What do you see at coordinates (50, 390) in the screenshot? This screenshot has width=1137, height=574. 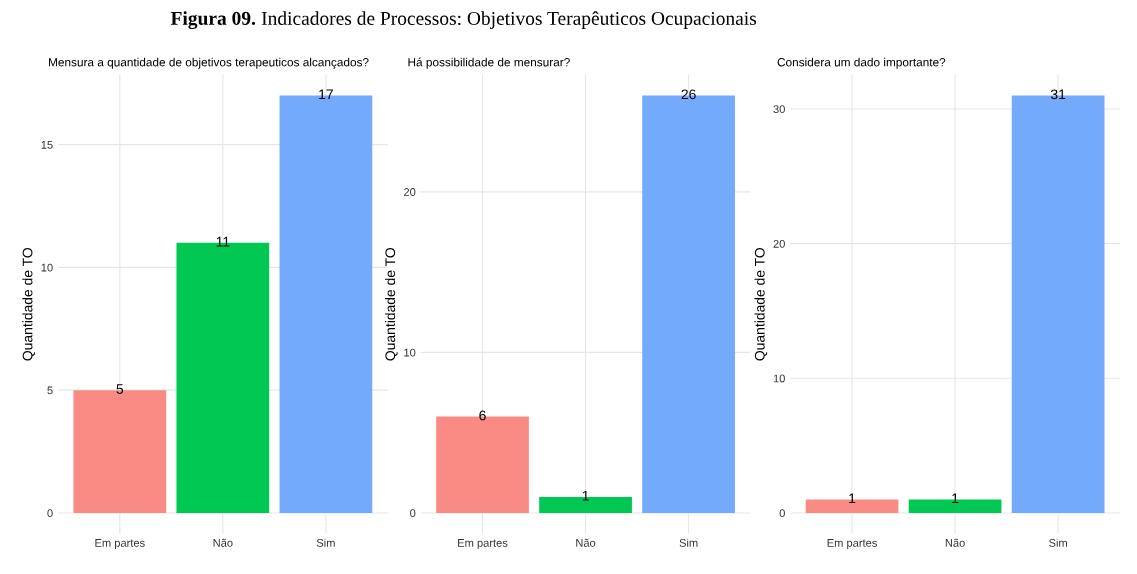 I see `y-tick-label: 5` at bounding box center [50, 390].